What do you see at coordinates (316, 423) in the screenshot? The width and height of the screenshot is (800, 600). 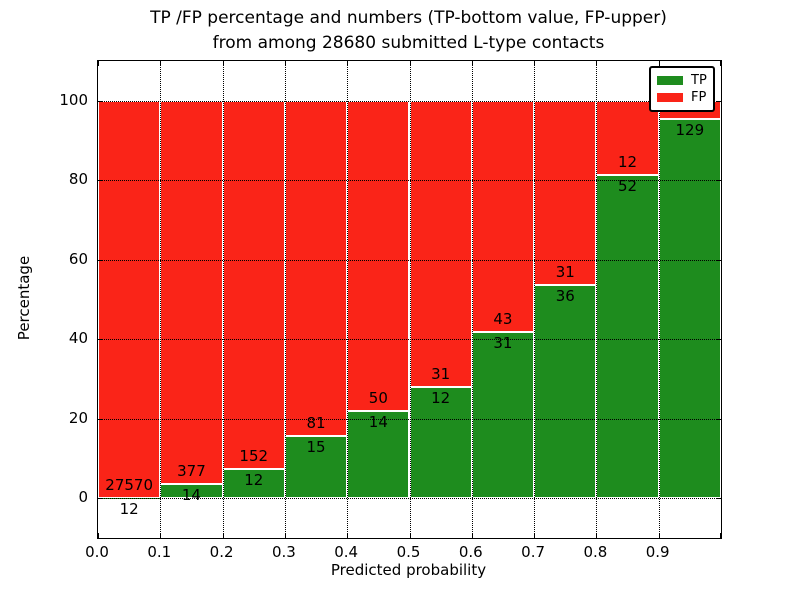 I see `fp-count-label: 81` at bounding box center [316, 423].